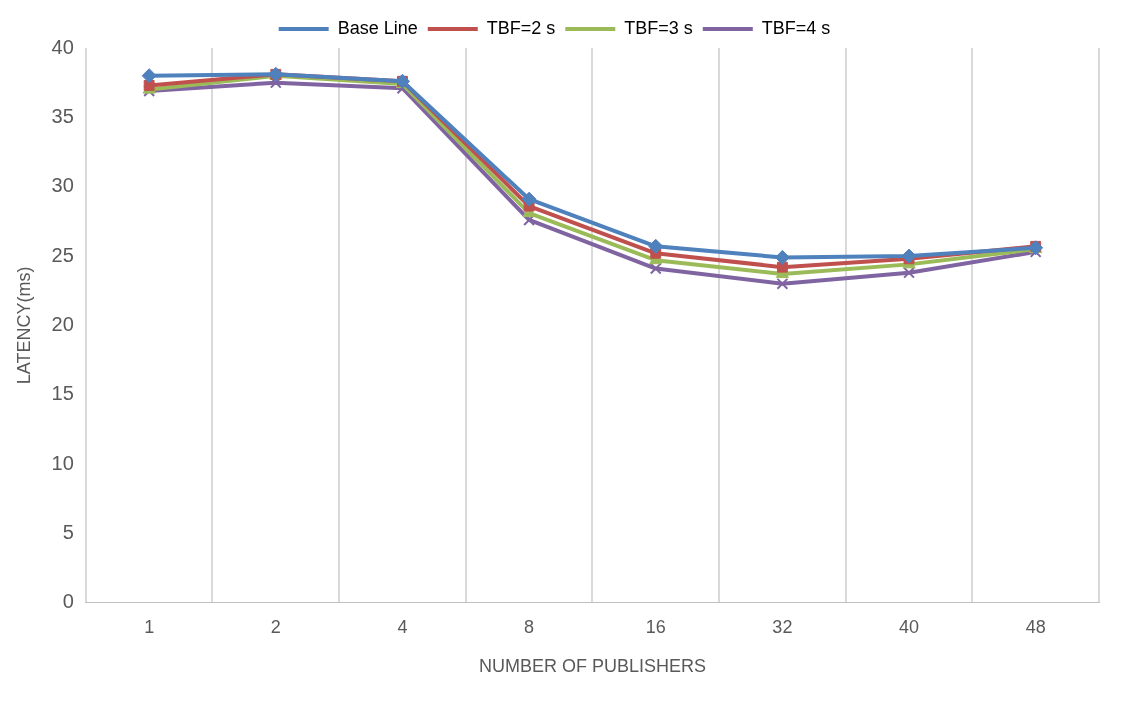 The image size is (1124, 702). Describe the element at coordinates (149, 626) in the screenshot. I see `x-tick-label: 1` at that location.